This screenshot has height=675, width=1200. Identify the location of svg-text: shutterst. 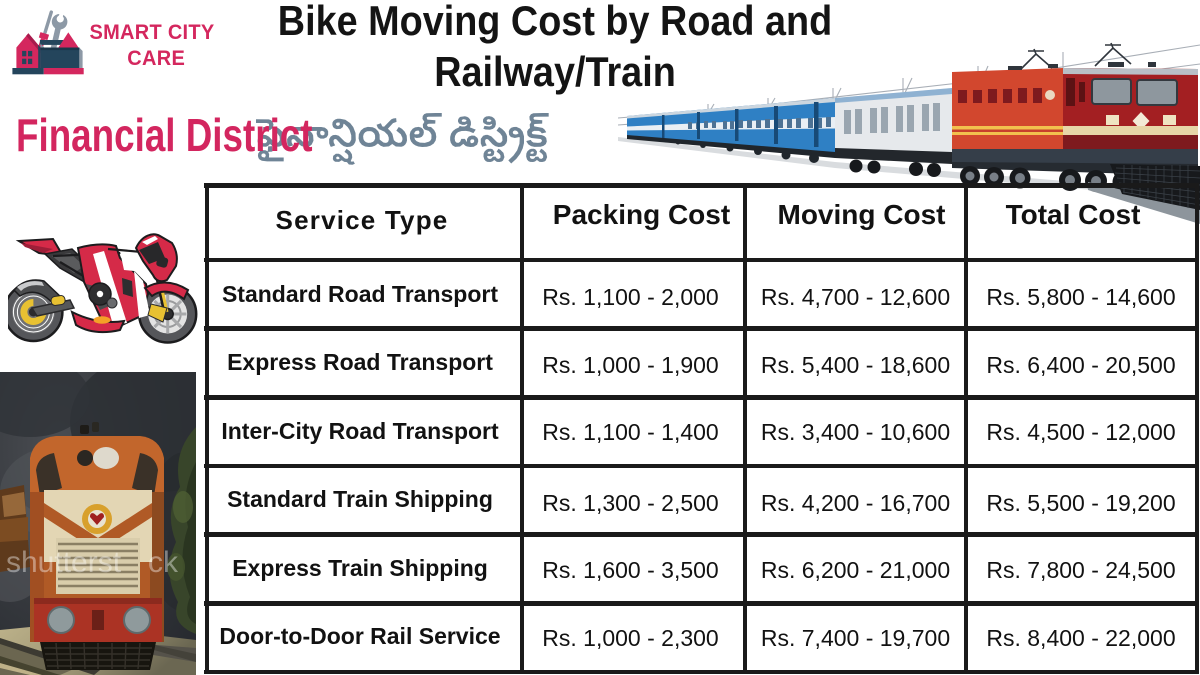
(64, 562).